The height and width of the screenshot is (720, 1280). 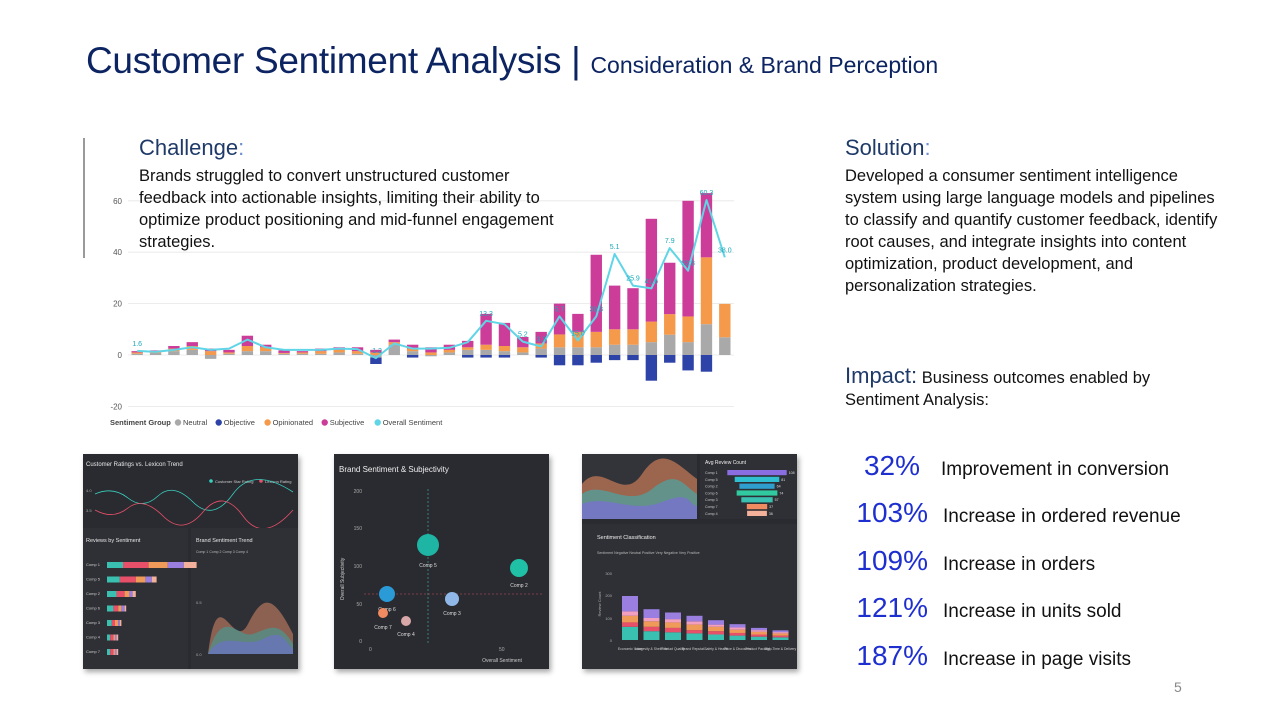 What do you see at coordinates (781, 493) in the screenshot?
I see `thumb3-funnel-value: 74` at bounding box center [781, 493].